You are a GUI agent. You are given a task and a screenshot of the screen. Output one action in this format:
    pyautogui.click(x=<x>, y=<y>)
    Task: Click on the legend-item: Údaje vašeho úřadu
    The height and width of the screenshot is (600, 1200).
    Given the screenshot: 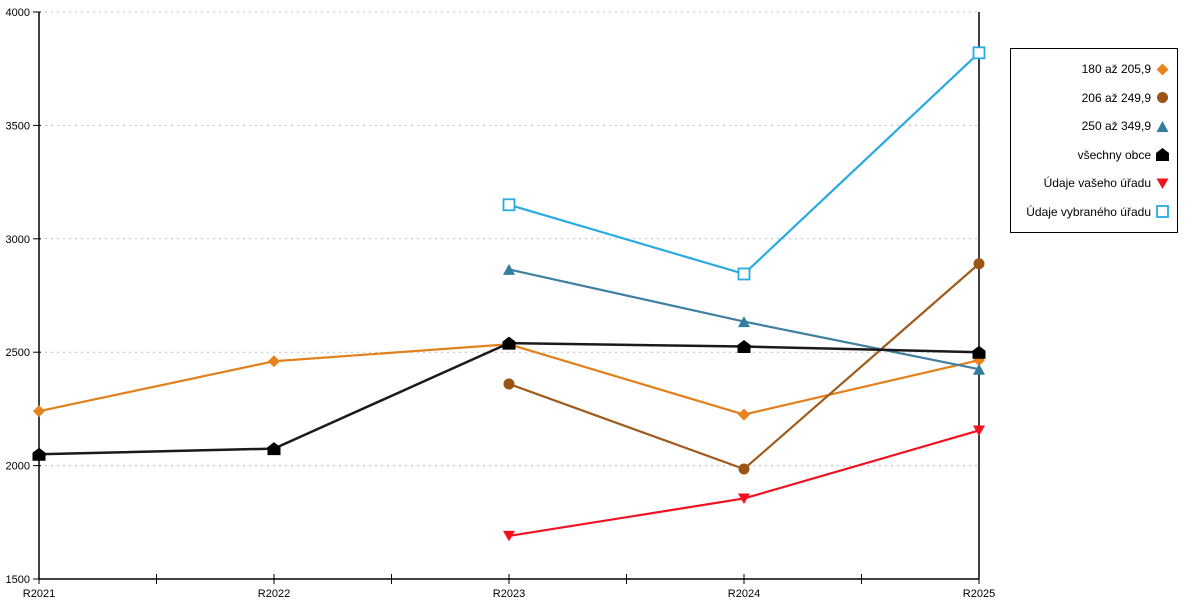 What is the action you would take?
    pyautogui.click(x=1094, y=183)
    